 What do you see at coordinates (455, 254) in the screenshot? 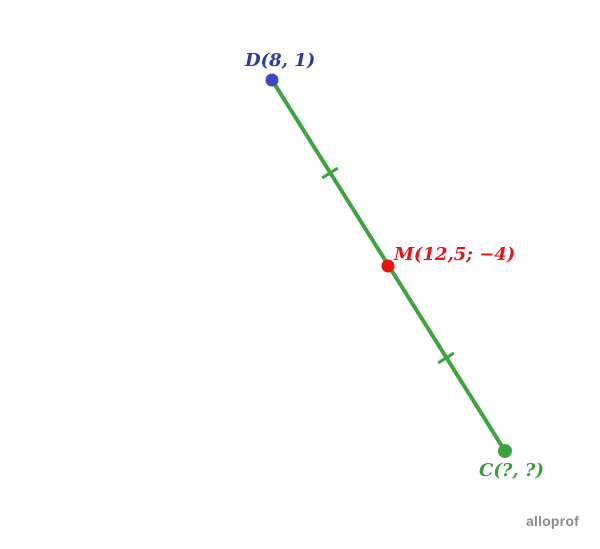
I see `midpoint-m-label: M(12,5; −4)` at bounding box center [455, 254].